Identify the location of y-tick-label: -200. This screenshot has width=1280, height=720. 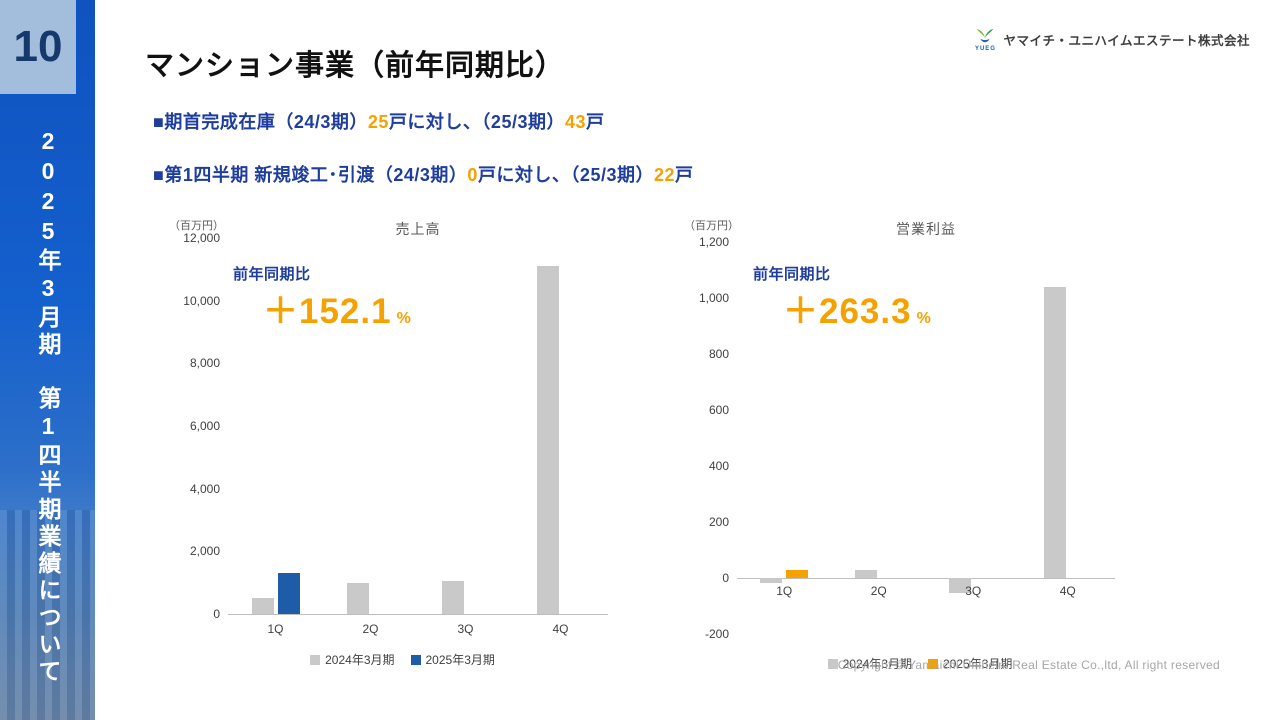
(716, 634).